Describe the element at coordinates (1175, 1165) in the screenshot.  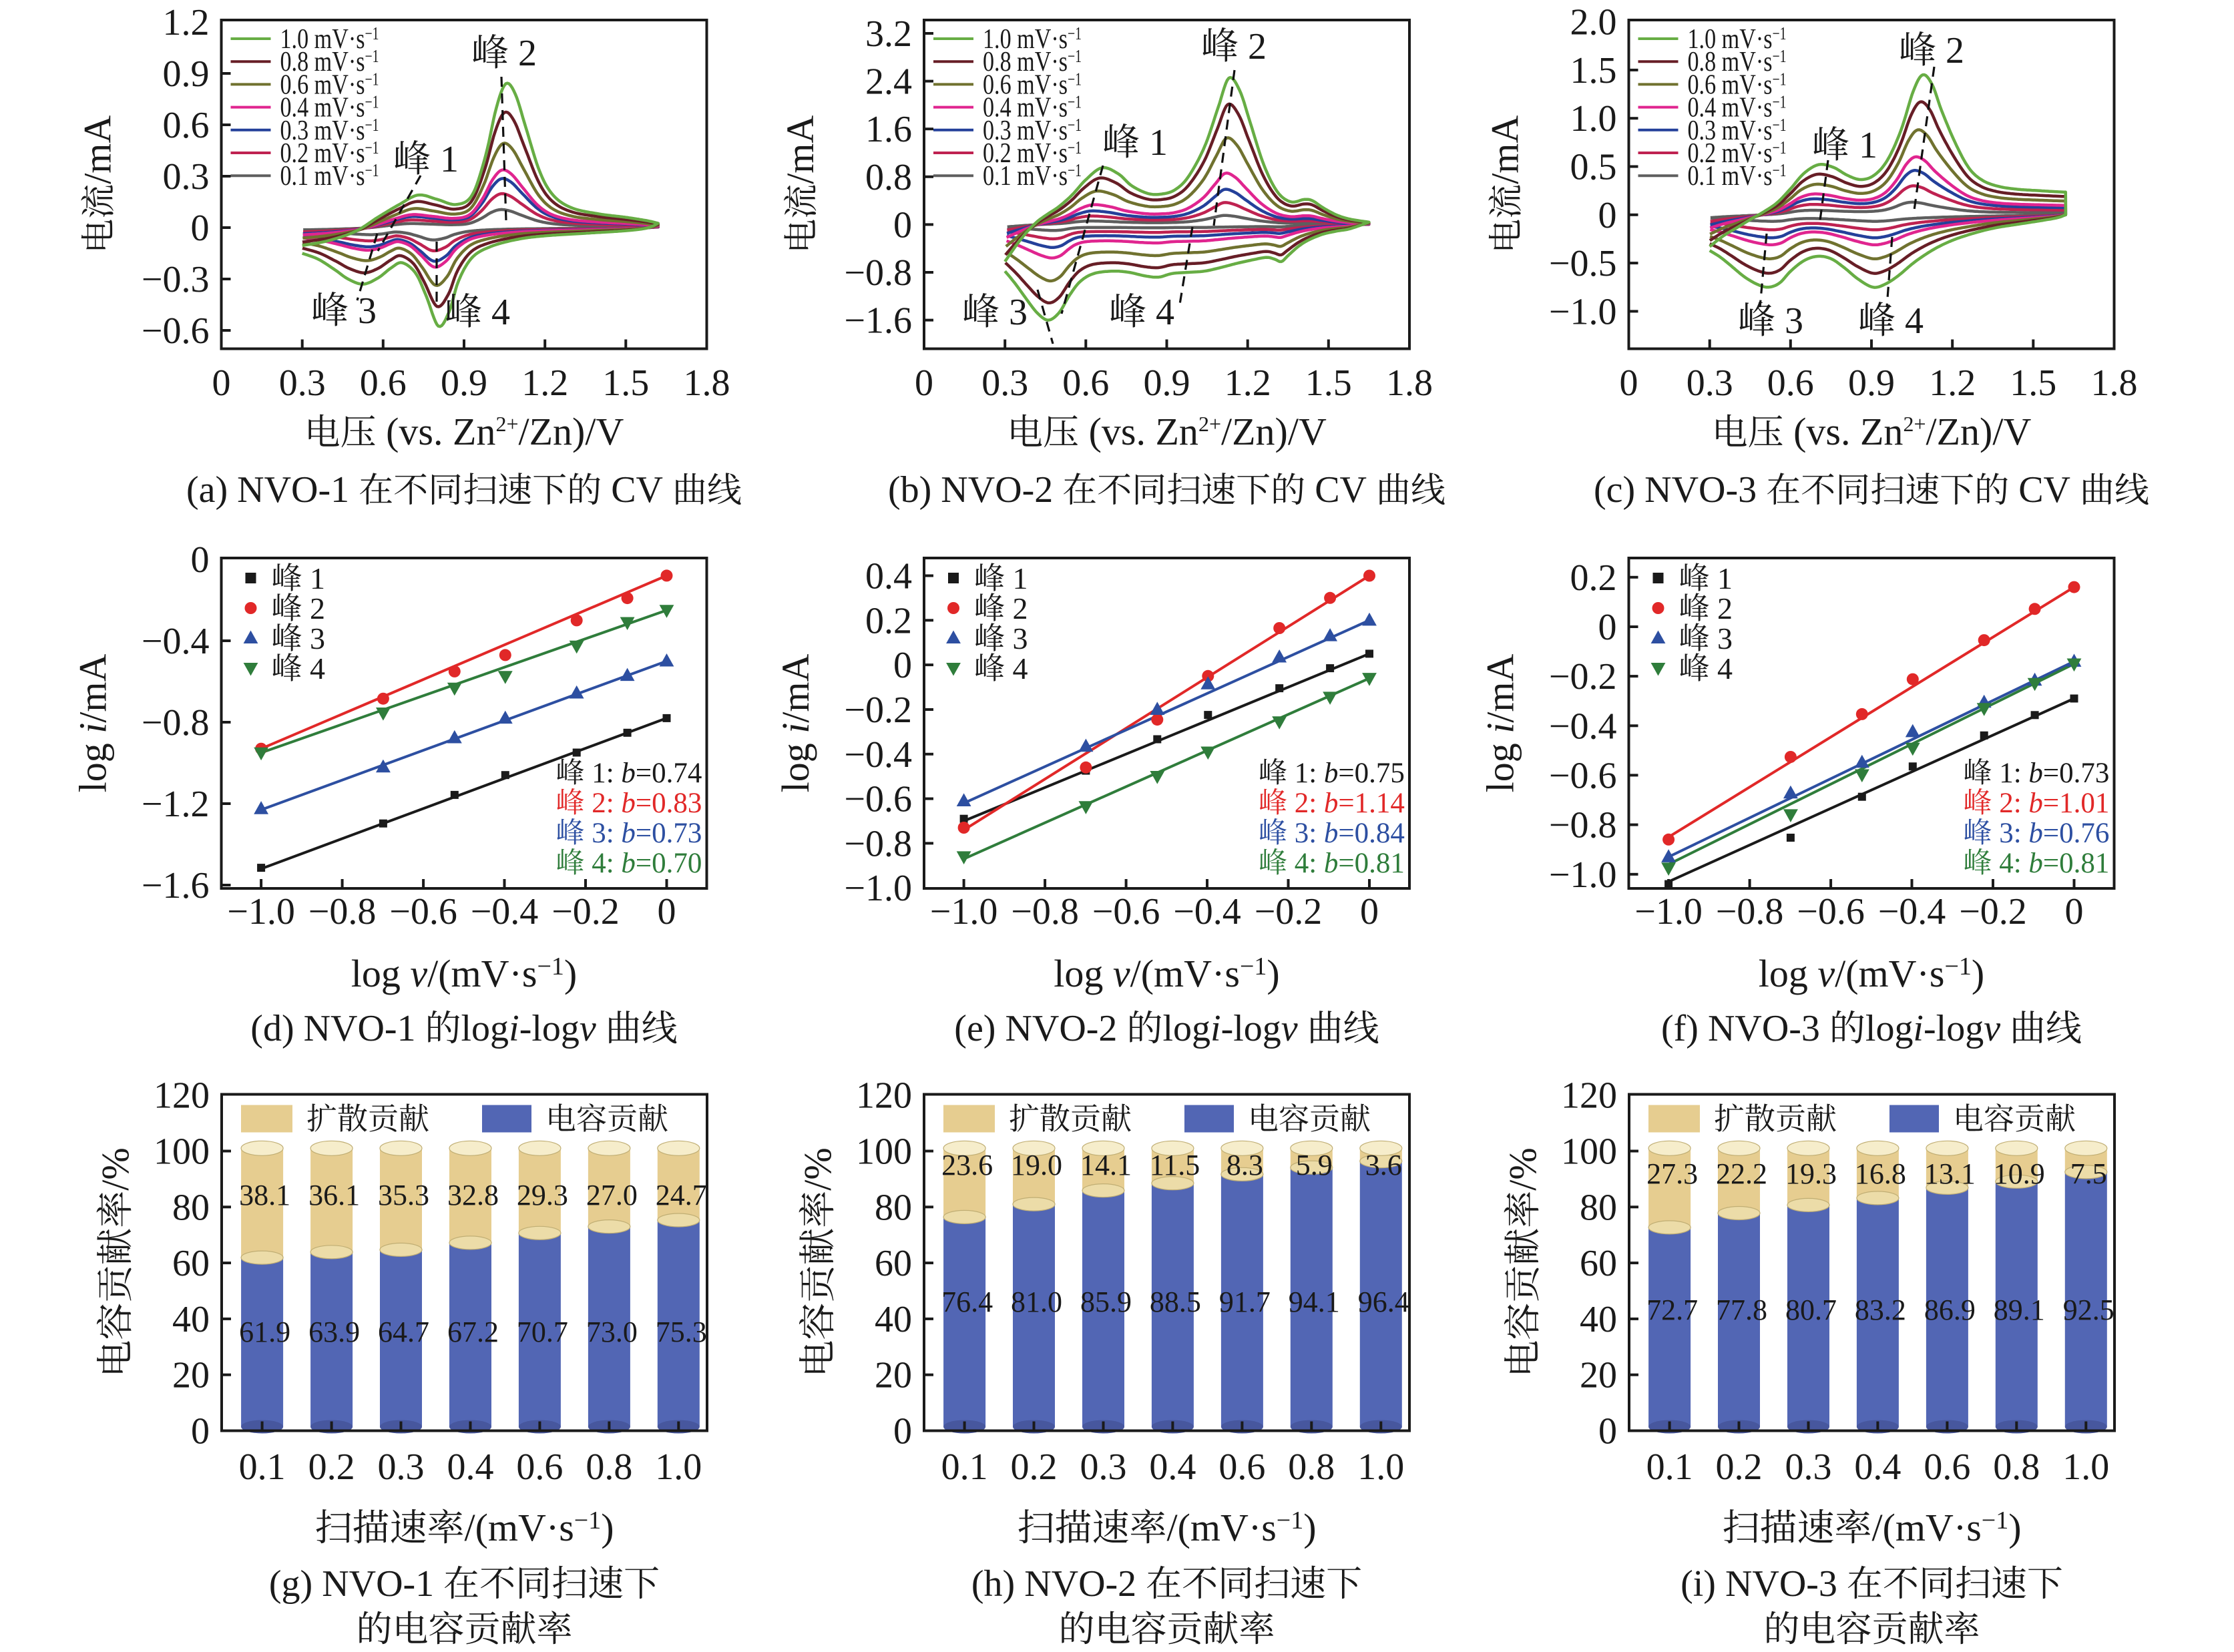
I see `svg-text: 11.5` at that location.